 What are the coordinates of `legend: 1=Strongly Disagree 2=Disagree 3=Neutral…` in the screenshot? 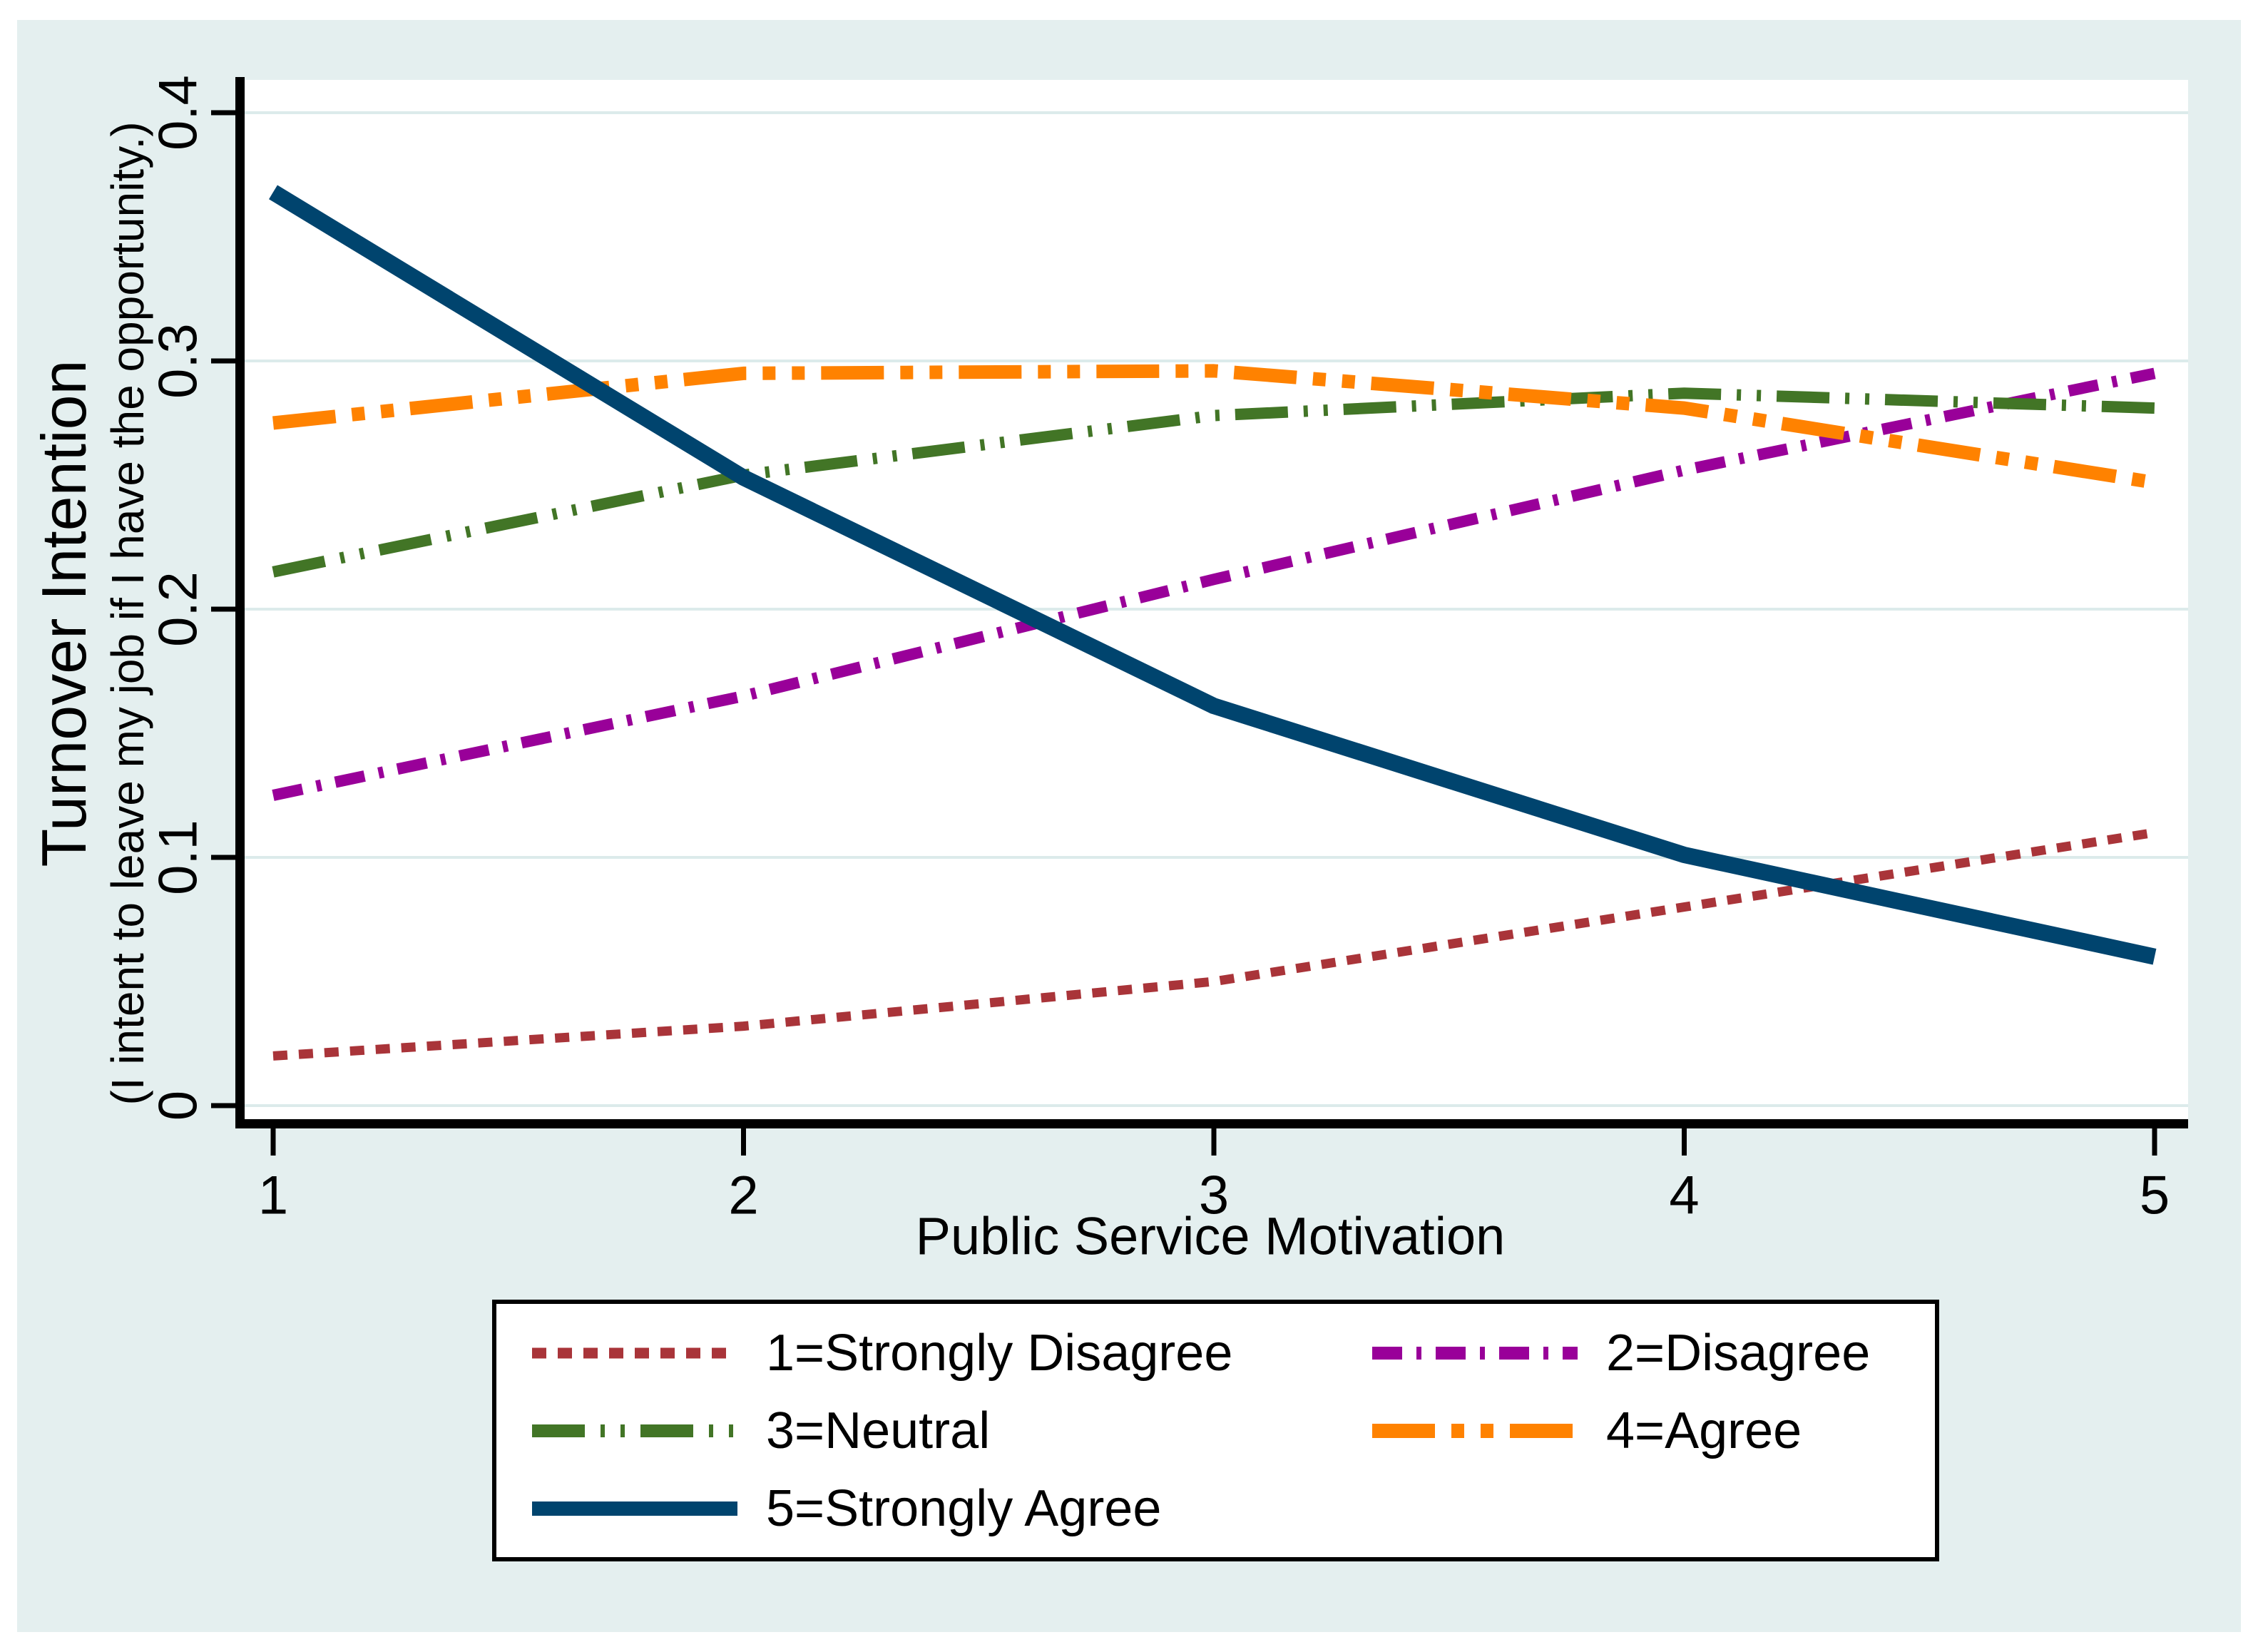 It's located at (1215, 1430).